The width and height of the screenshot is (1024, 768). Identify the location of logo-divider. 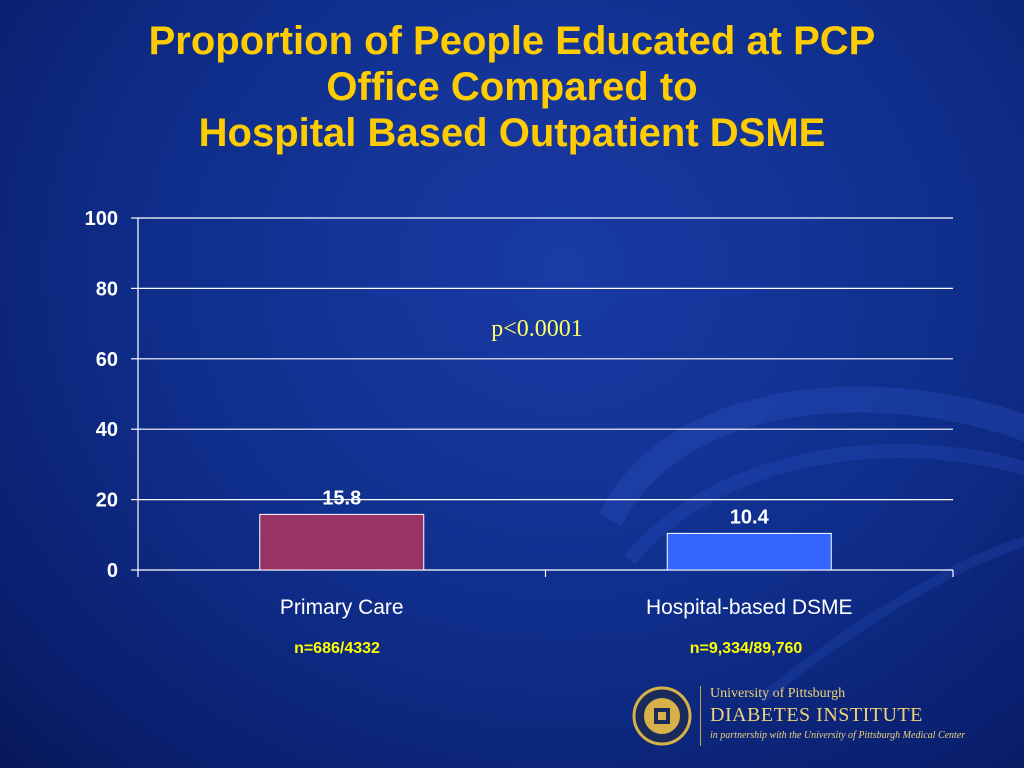
(700, 716).